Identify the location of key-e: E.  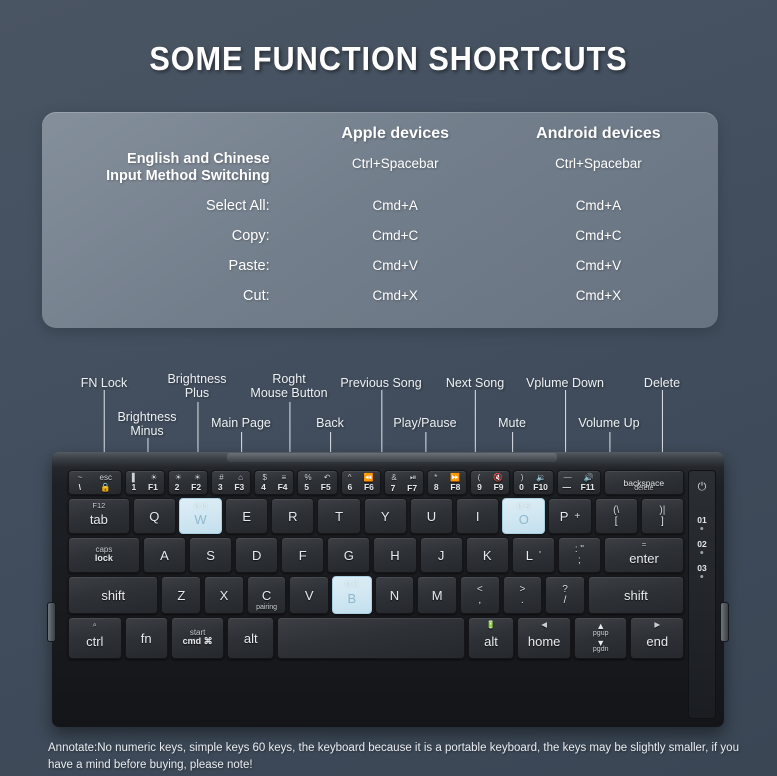
(247, 516).